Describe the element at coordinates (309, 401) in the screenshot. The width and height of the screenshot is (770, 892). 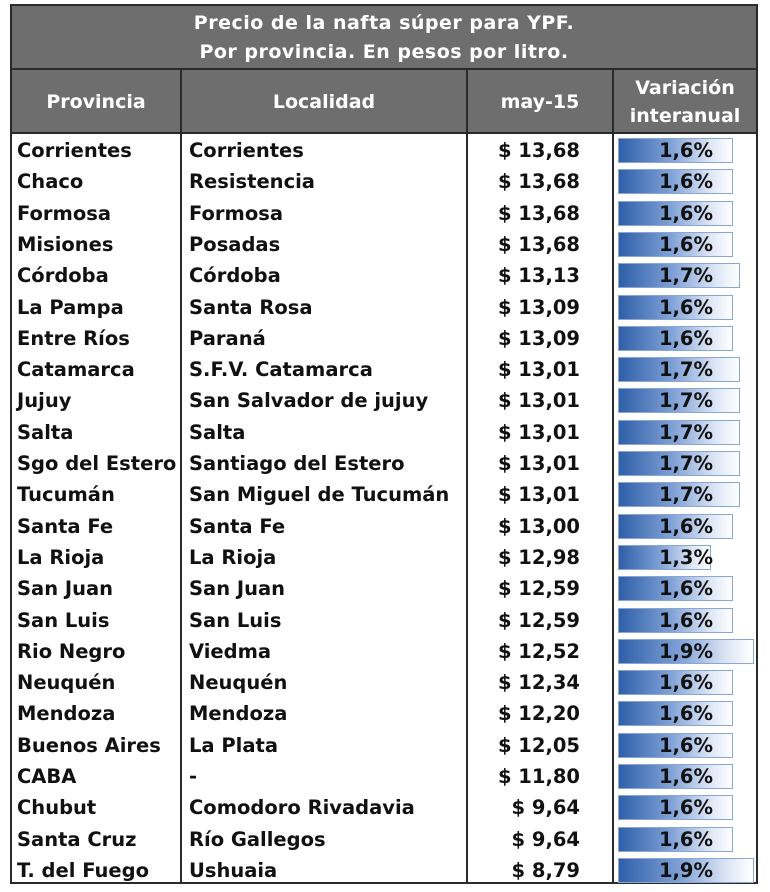
I see `cell-localidad: San Salvador de jujuy` at that location.